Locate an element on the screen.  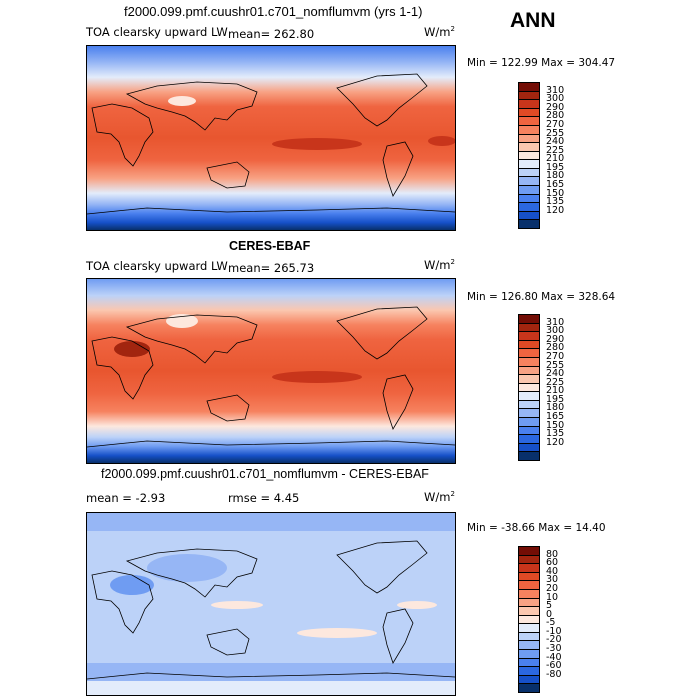
panel3-colorbar-label: -60 is located at coordinates (554, 666).